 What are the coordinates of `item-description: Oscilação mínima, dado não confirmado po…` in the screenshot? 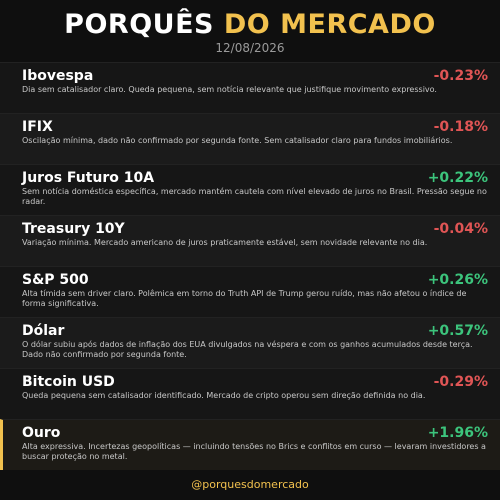 It's located at (237, 140).